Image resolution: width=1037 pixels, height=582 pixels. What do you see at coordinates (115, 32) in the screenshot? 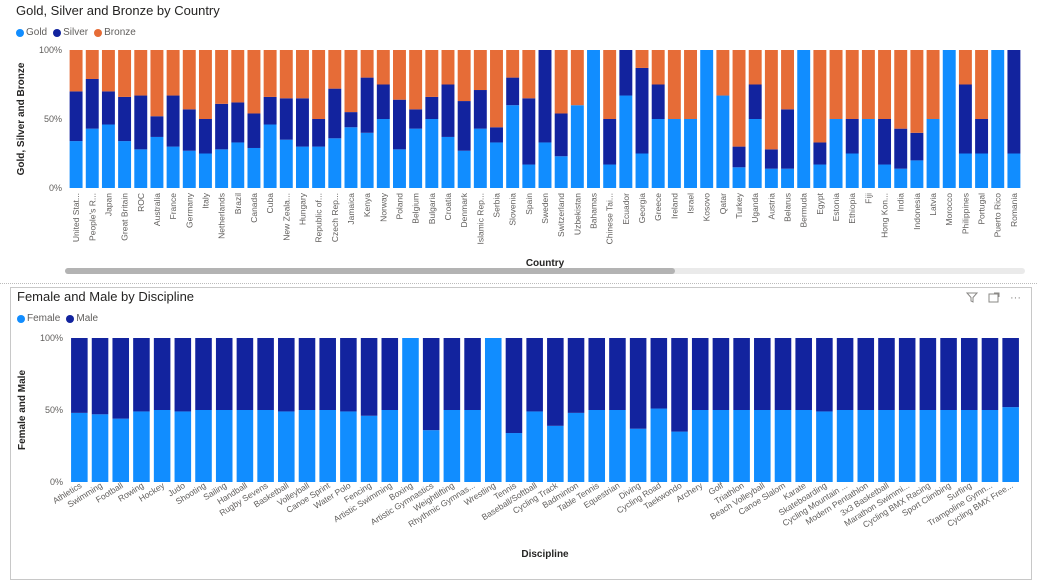
I see `legend-item-bronze: Bronze` at bounding box center [115, 32].